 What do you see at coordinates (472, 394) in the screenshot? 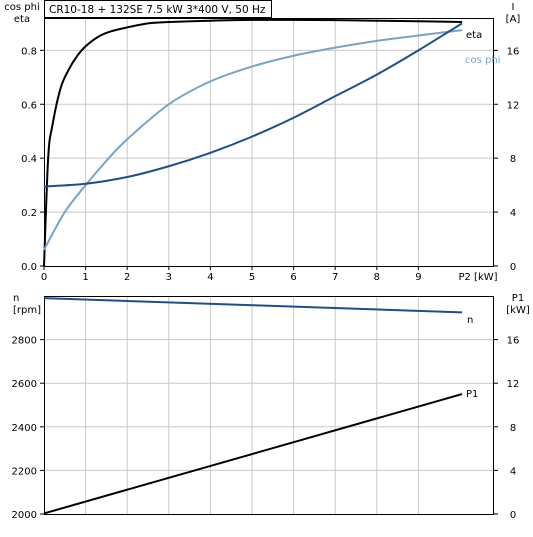
I see `series-label-p1: P1` at bounding box center [472, 394].